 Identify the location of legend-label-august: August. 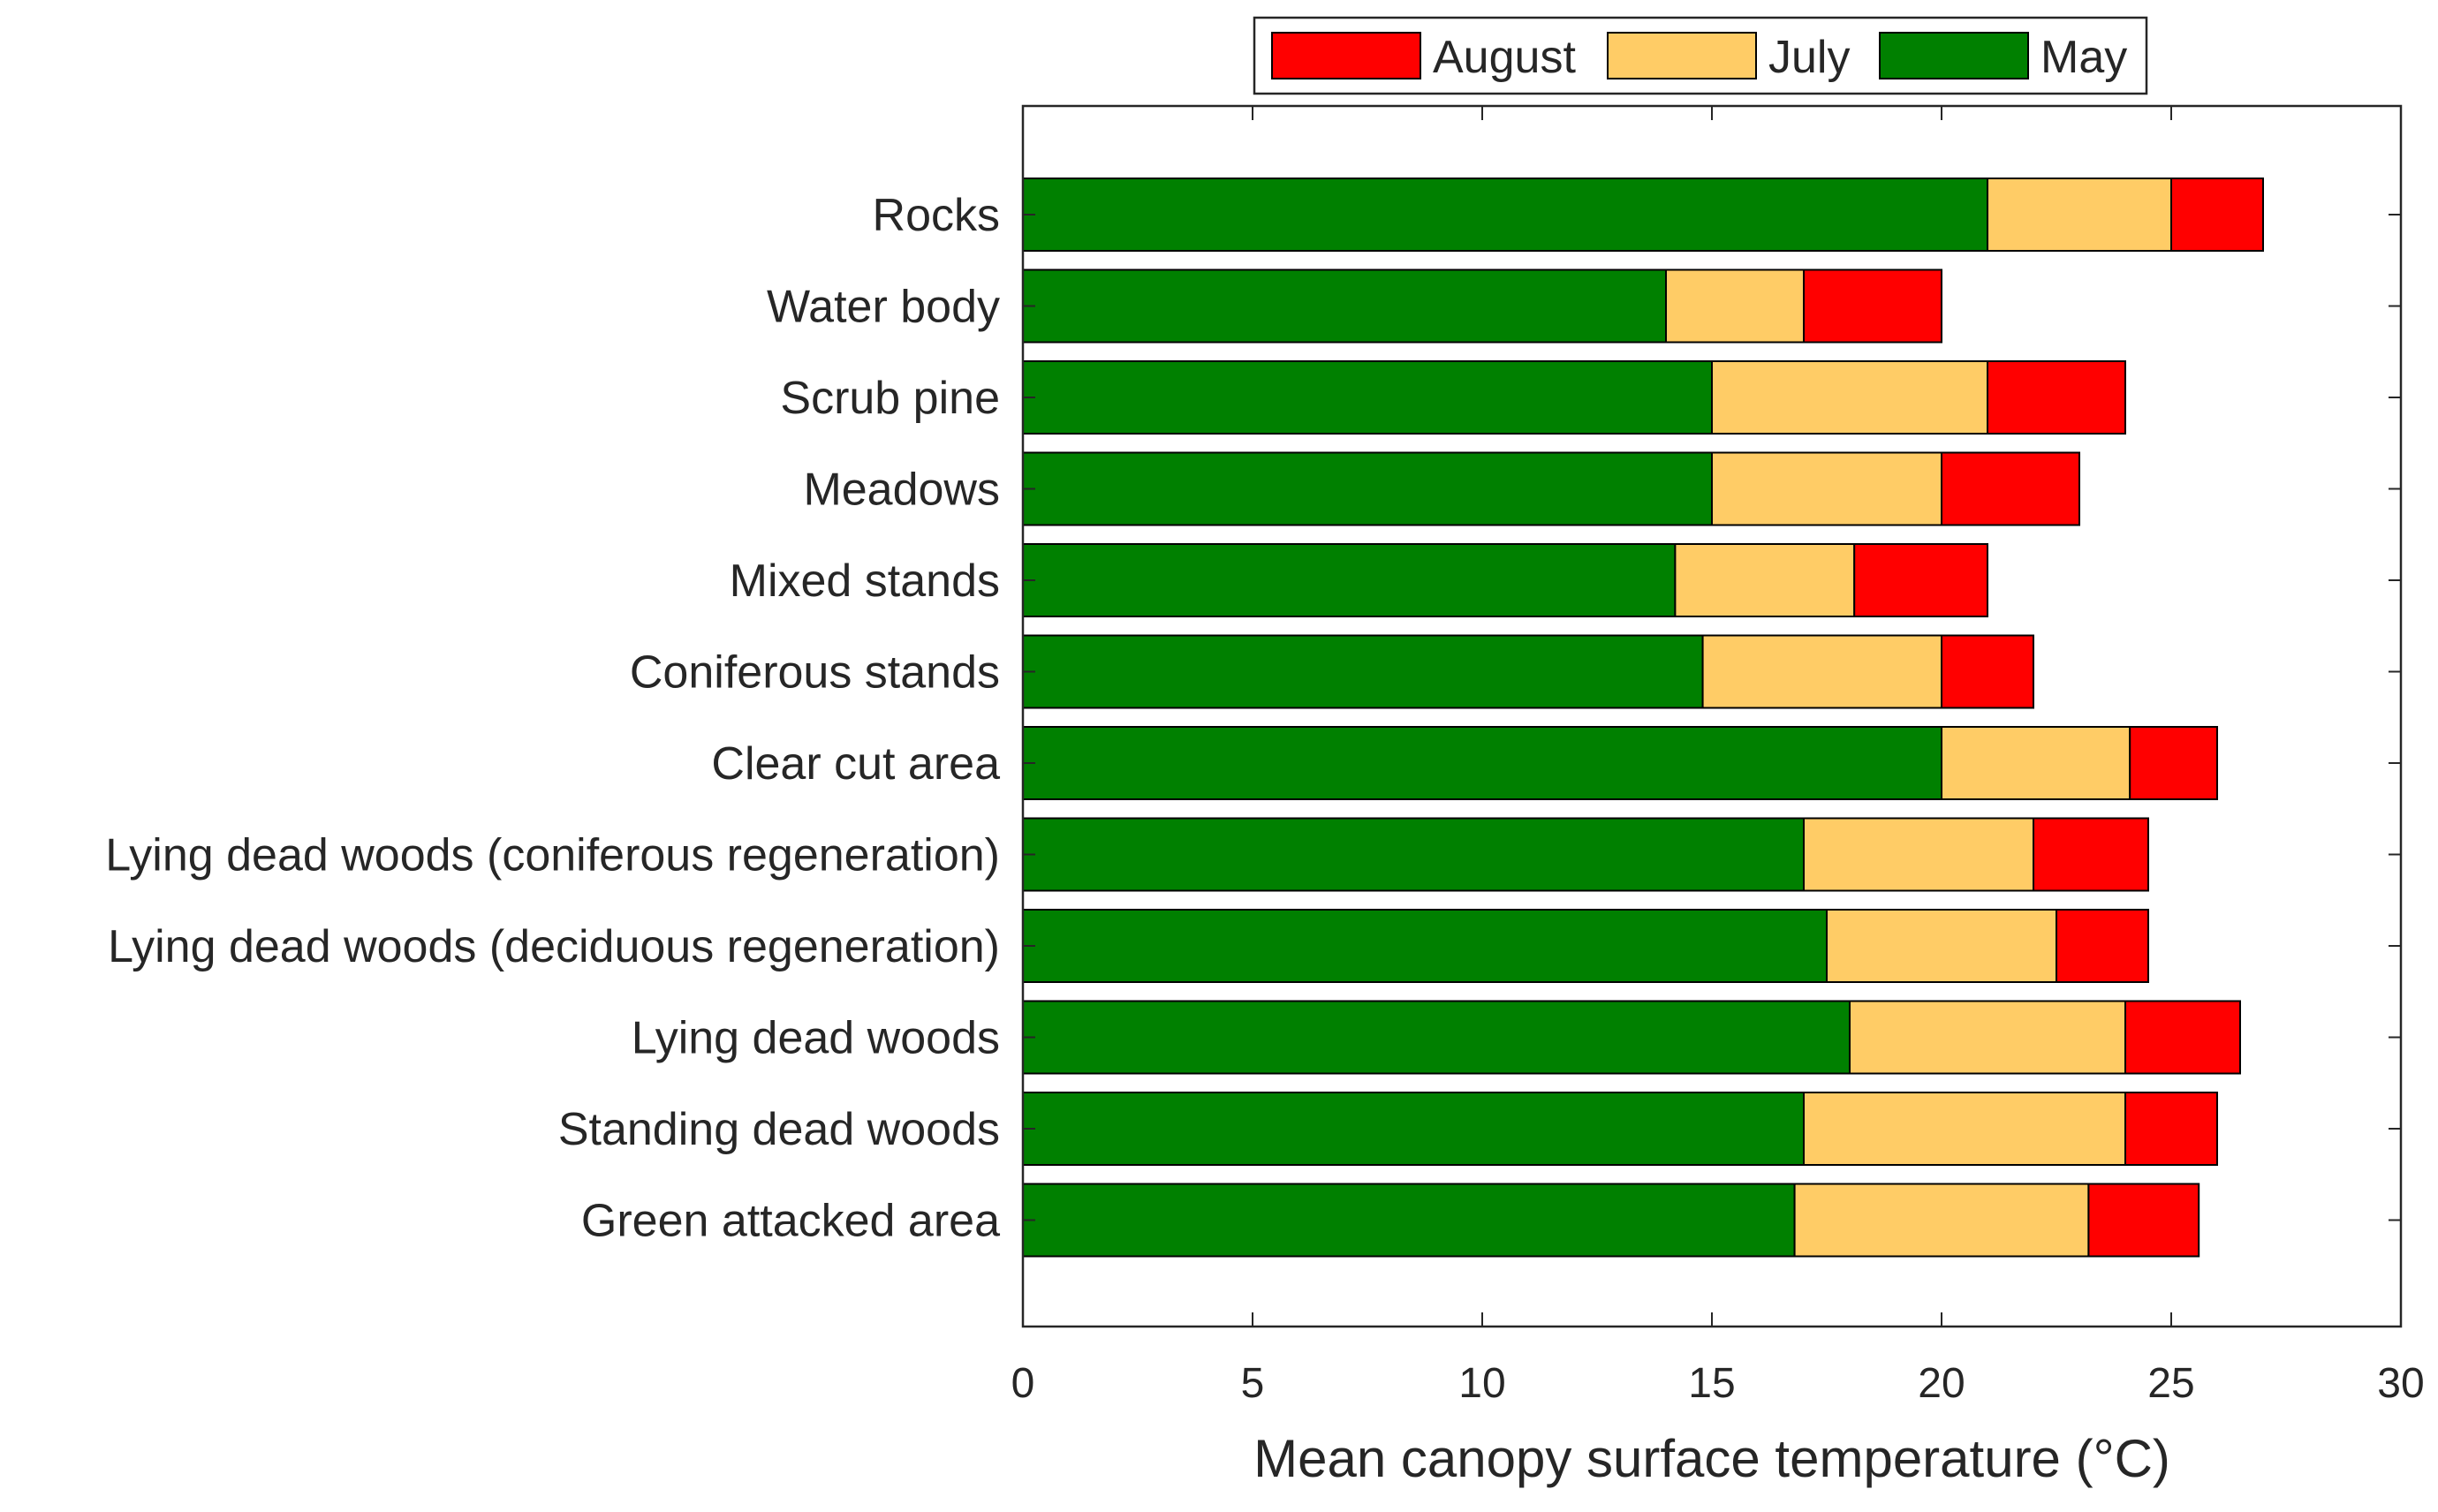
(1504, 58).